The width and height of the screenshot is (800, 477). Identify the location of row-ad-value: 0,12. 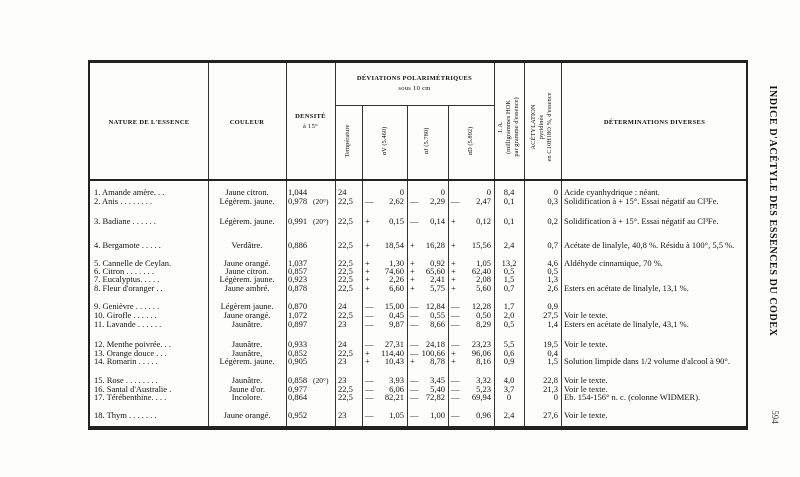
(483, 221).